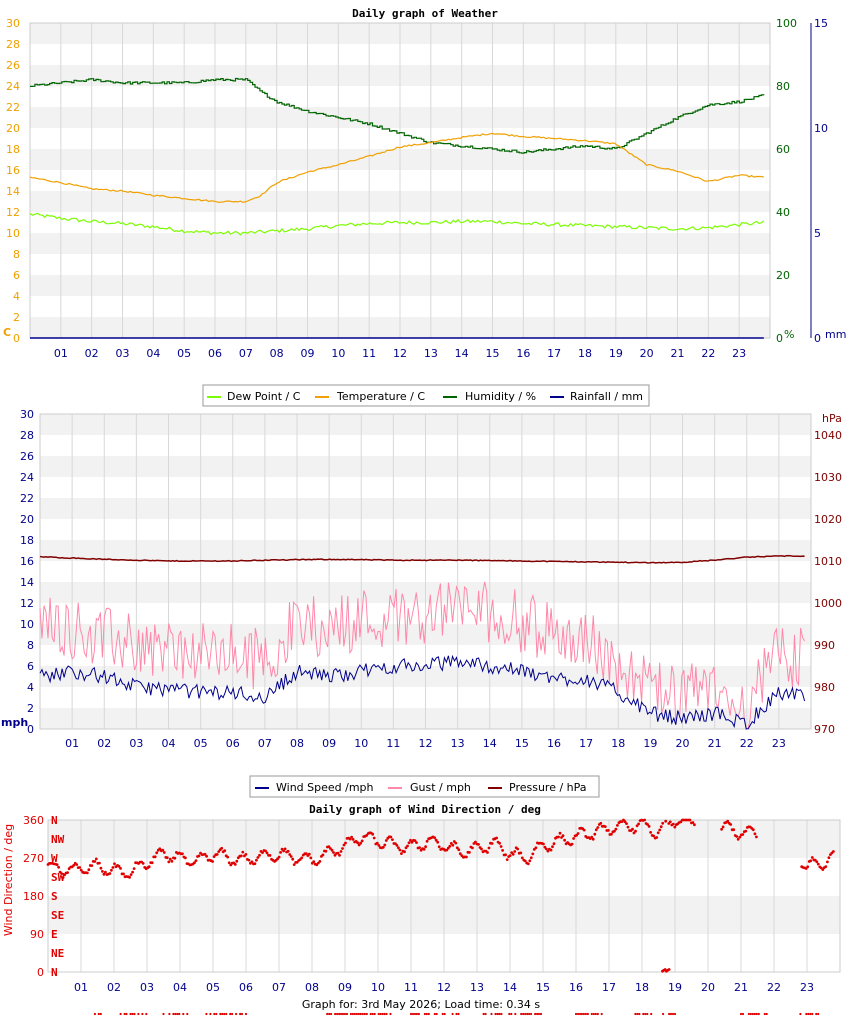 This screenshot has width=850, height=1017. I want to click on humidity-tick-label: 40, so click(783, 212).